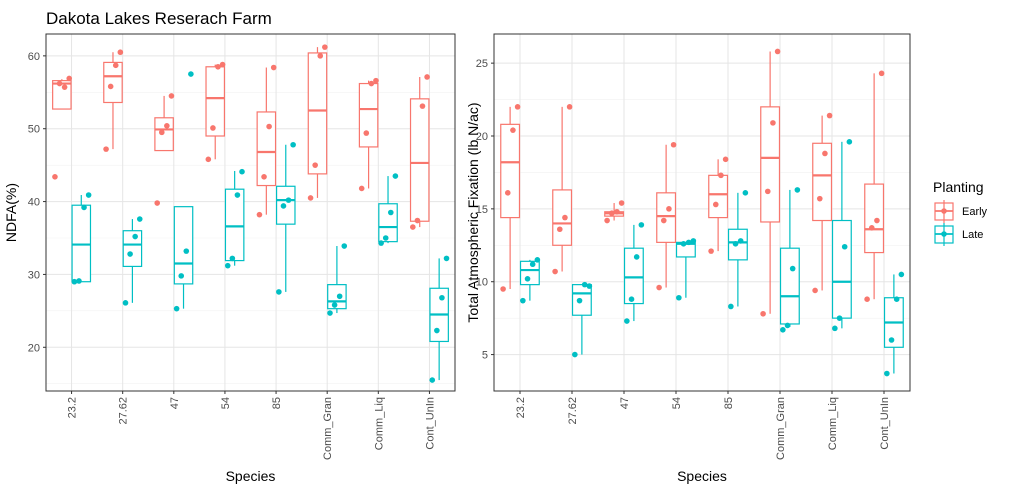 This screenshot has width=1019, height=493. Describe the element at coordinates (175, 403) in the screenshot. I see `x-tick-label: 47` at that location.